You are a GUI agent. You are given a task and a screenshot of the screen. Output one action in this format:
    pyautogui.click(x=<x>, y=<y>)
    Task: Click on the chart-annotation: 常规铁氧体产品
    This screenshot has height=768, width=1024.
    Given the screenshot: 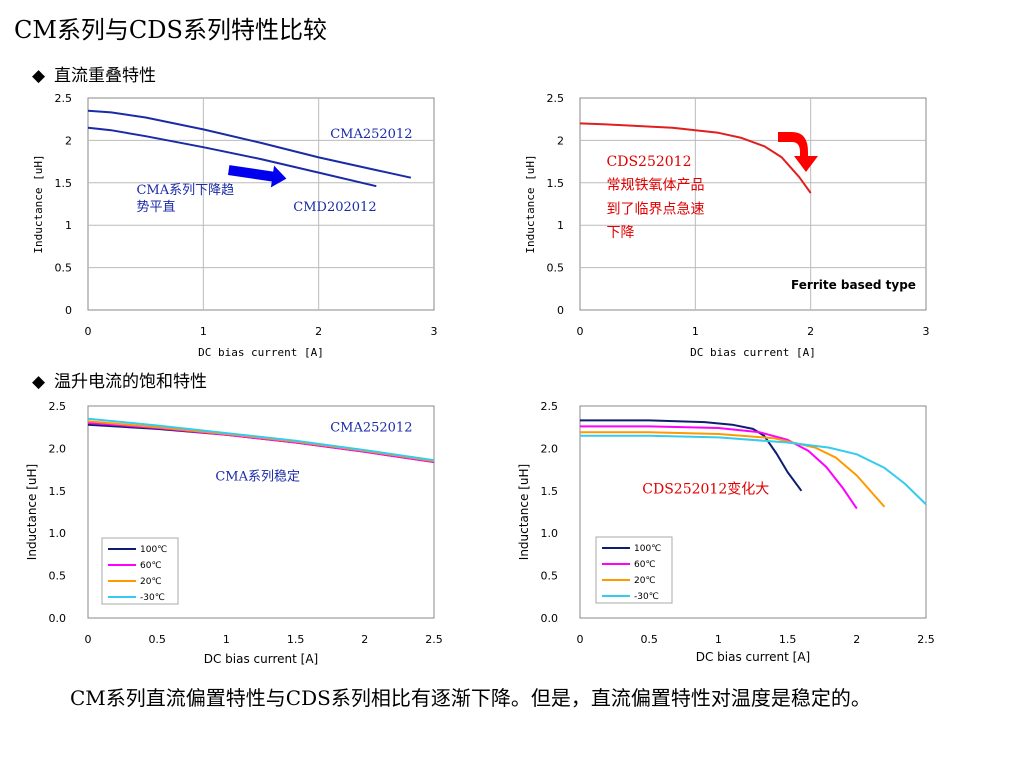 What is the action you would take?
    pyautogui.click(x=656, y=186)
    